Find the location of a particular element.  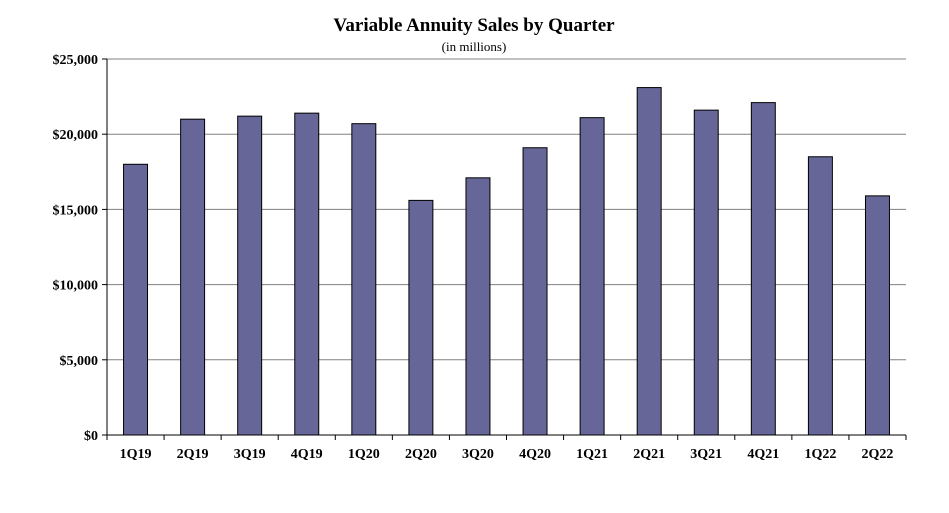

bar-1q22 is located at coordinates (820, 296).